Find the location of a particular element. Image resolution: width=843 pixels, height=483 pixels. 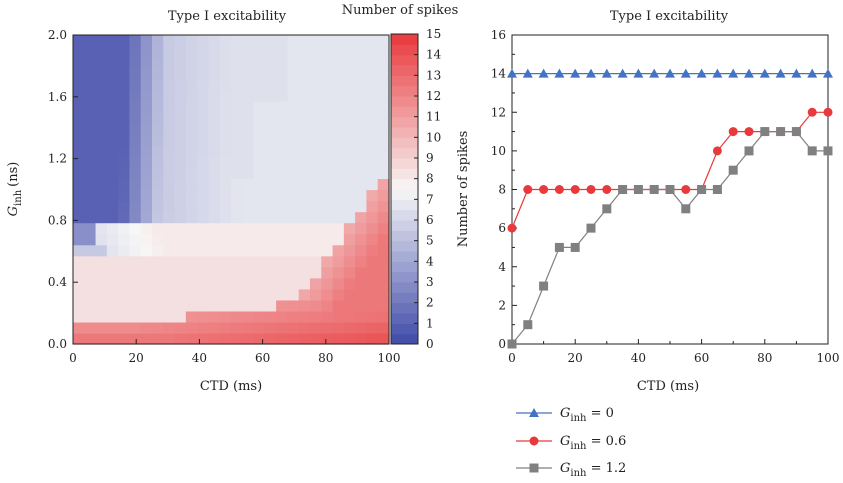

legend-label-main: G is located at coordinates (565, 413).